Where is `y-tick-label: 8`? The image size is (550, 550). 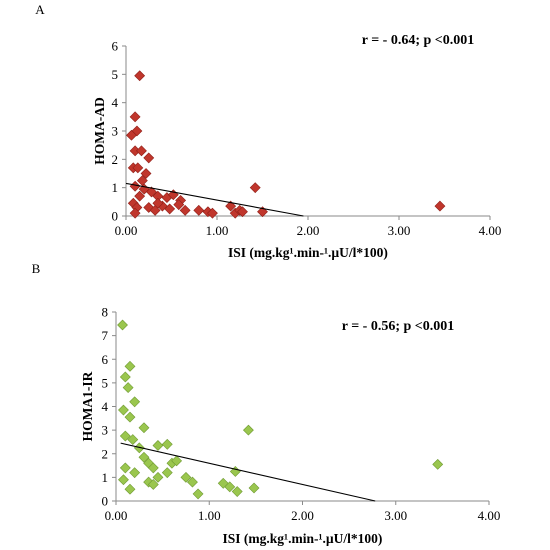 y-tick-label: 8 is located at coordinates (105, 312).